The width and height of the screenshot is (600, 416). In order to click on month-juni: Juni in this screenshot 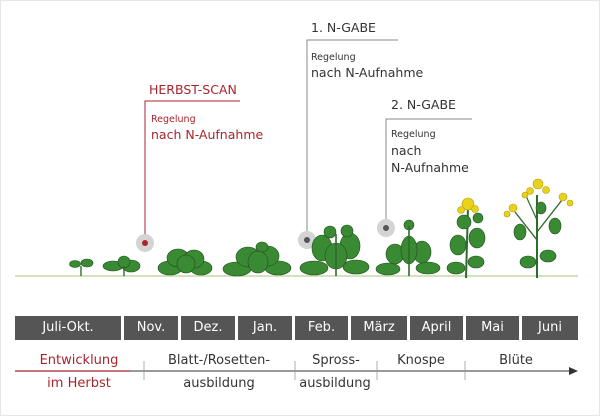, I will do `click(550, 328)`.